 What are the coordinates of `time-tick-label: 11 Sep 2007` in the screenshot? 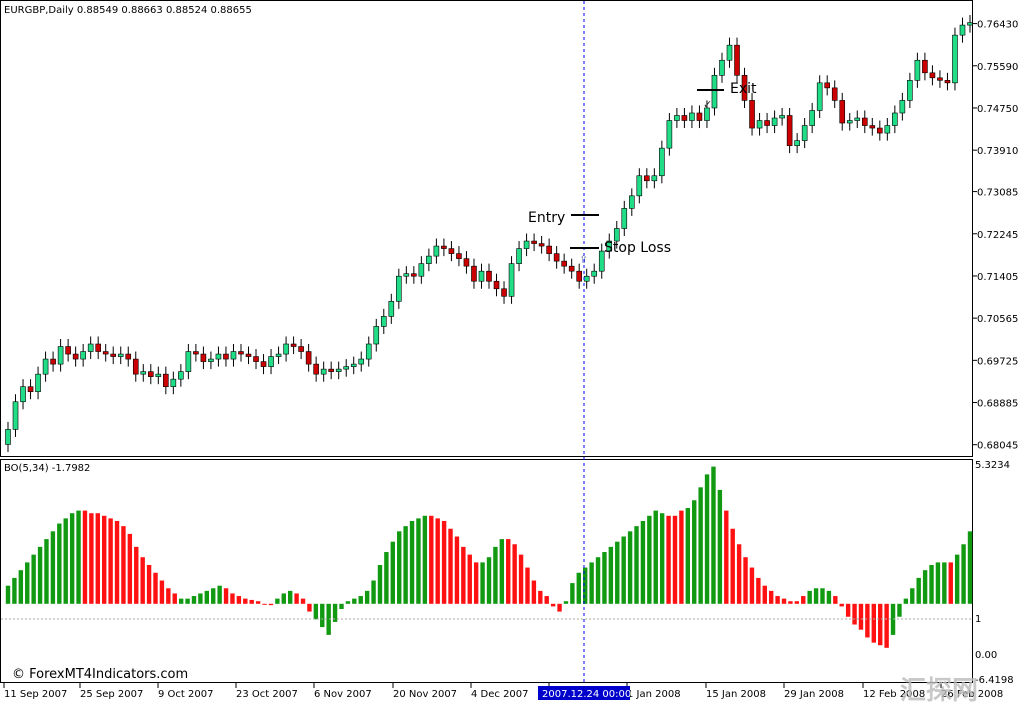 It's located at (35, 694).